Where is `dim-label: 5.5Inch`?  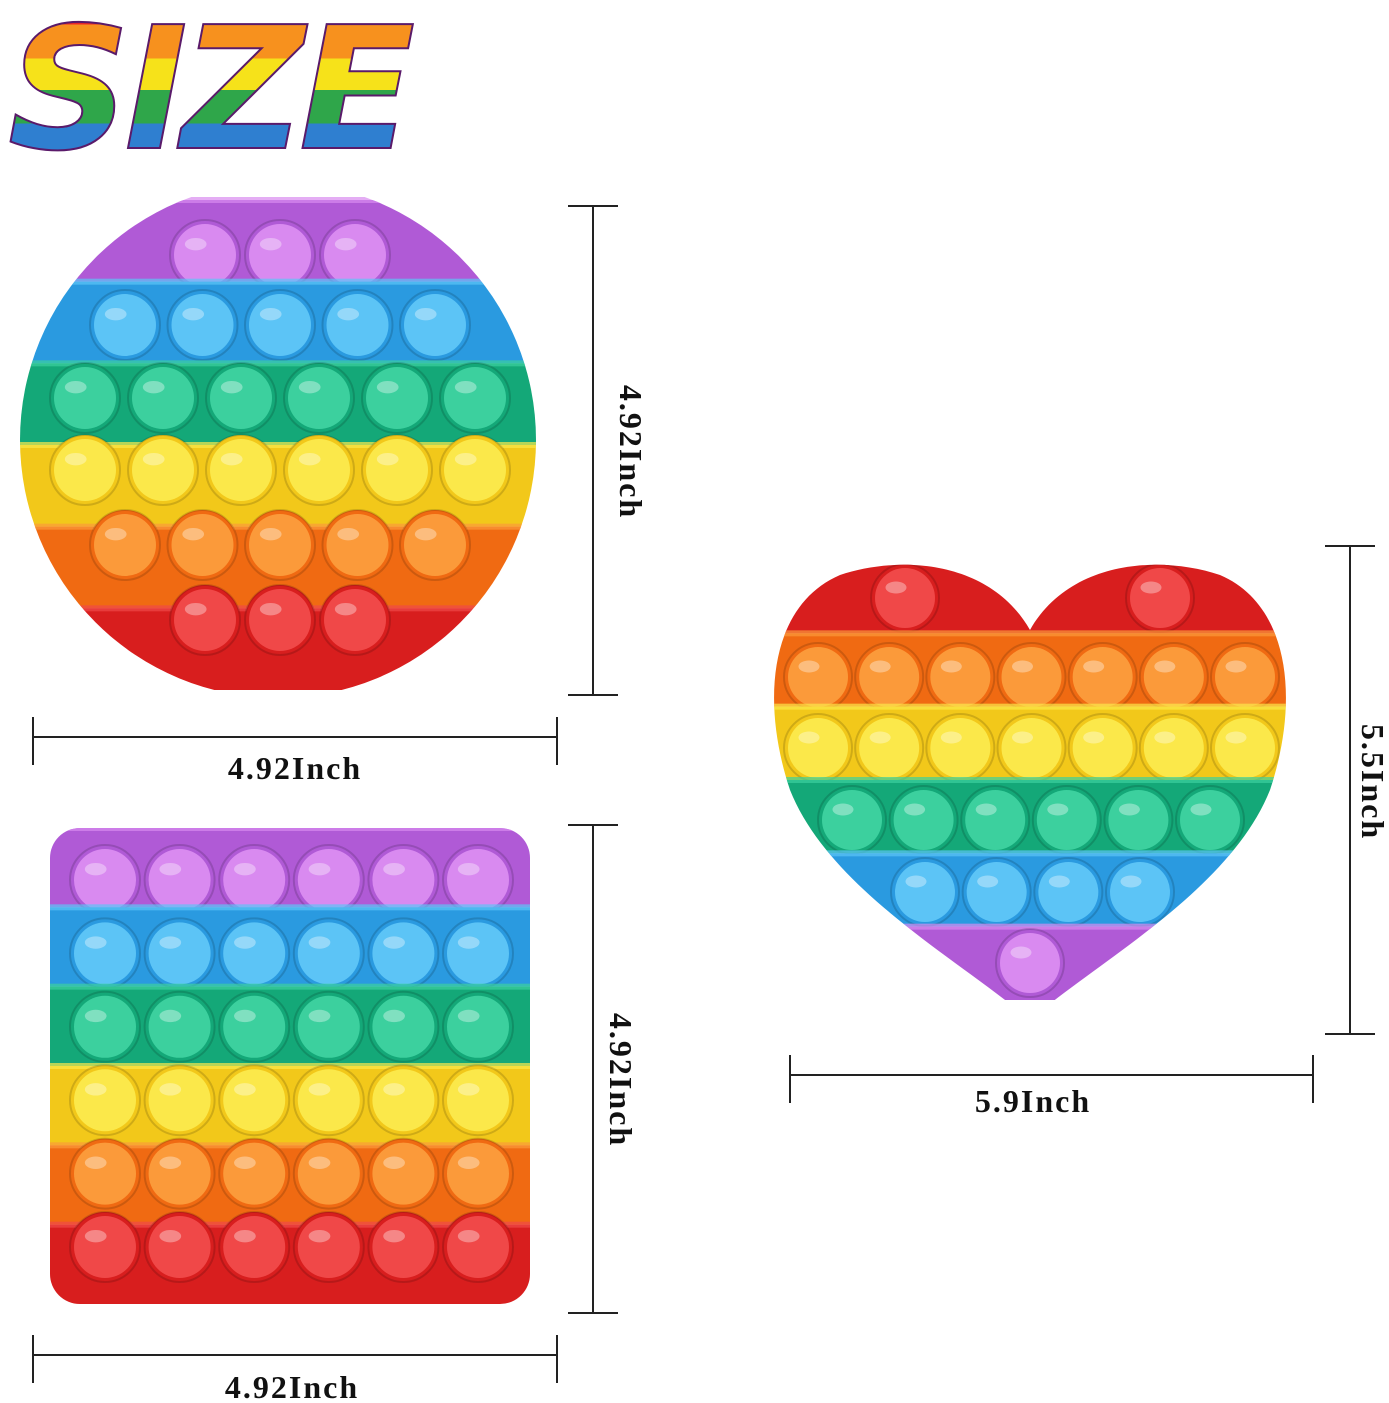 dim-label: 5.5Inch is located at coordinates (1372, 782).